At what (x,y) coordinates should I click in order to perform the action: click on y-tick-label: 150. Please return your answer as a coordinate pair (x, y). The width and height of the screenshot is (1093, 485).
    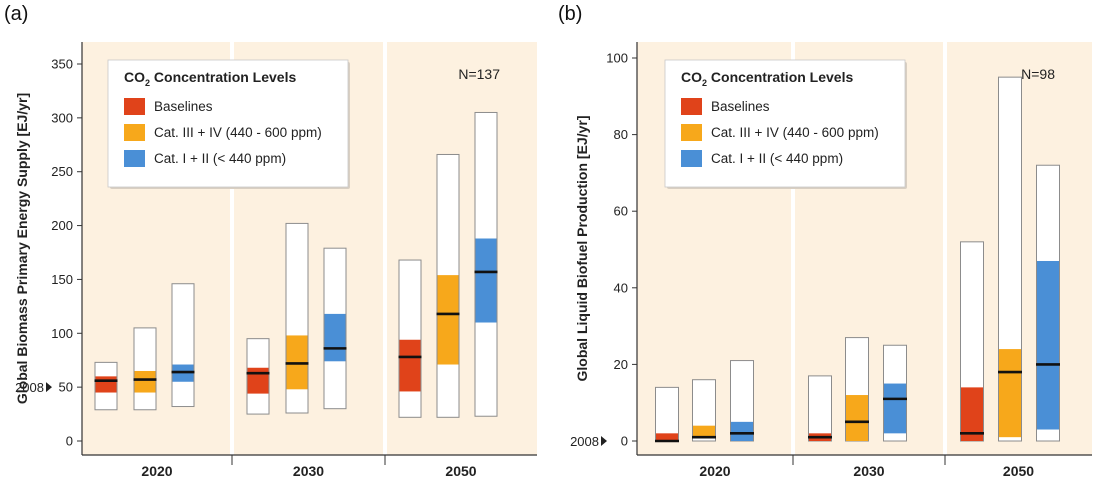
    Looking at the image, I should click on (62, 279).